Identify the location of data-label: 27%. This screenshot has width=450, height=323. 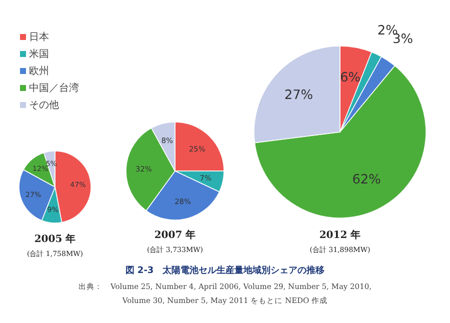
(299, 96).